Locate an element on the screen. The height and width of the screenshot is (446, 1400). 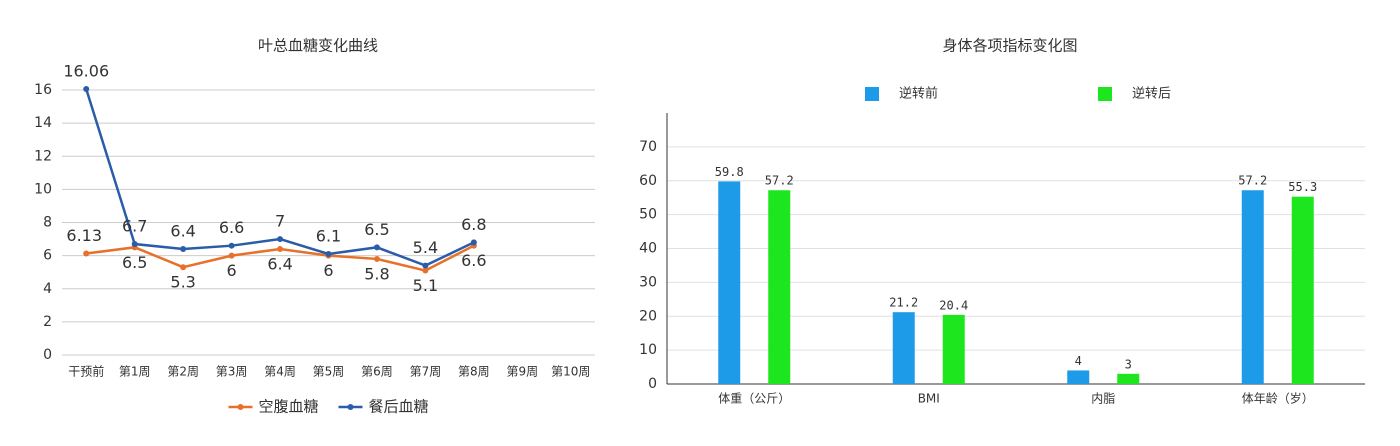
data-label: 5.8 is located at coordinates (376, 273).